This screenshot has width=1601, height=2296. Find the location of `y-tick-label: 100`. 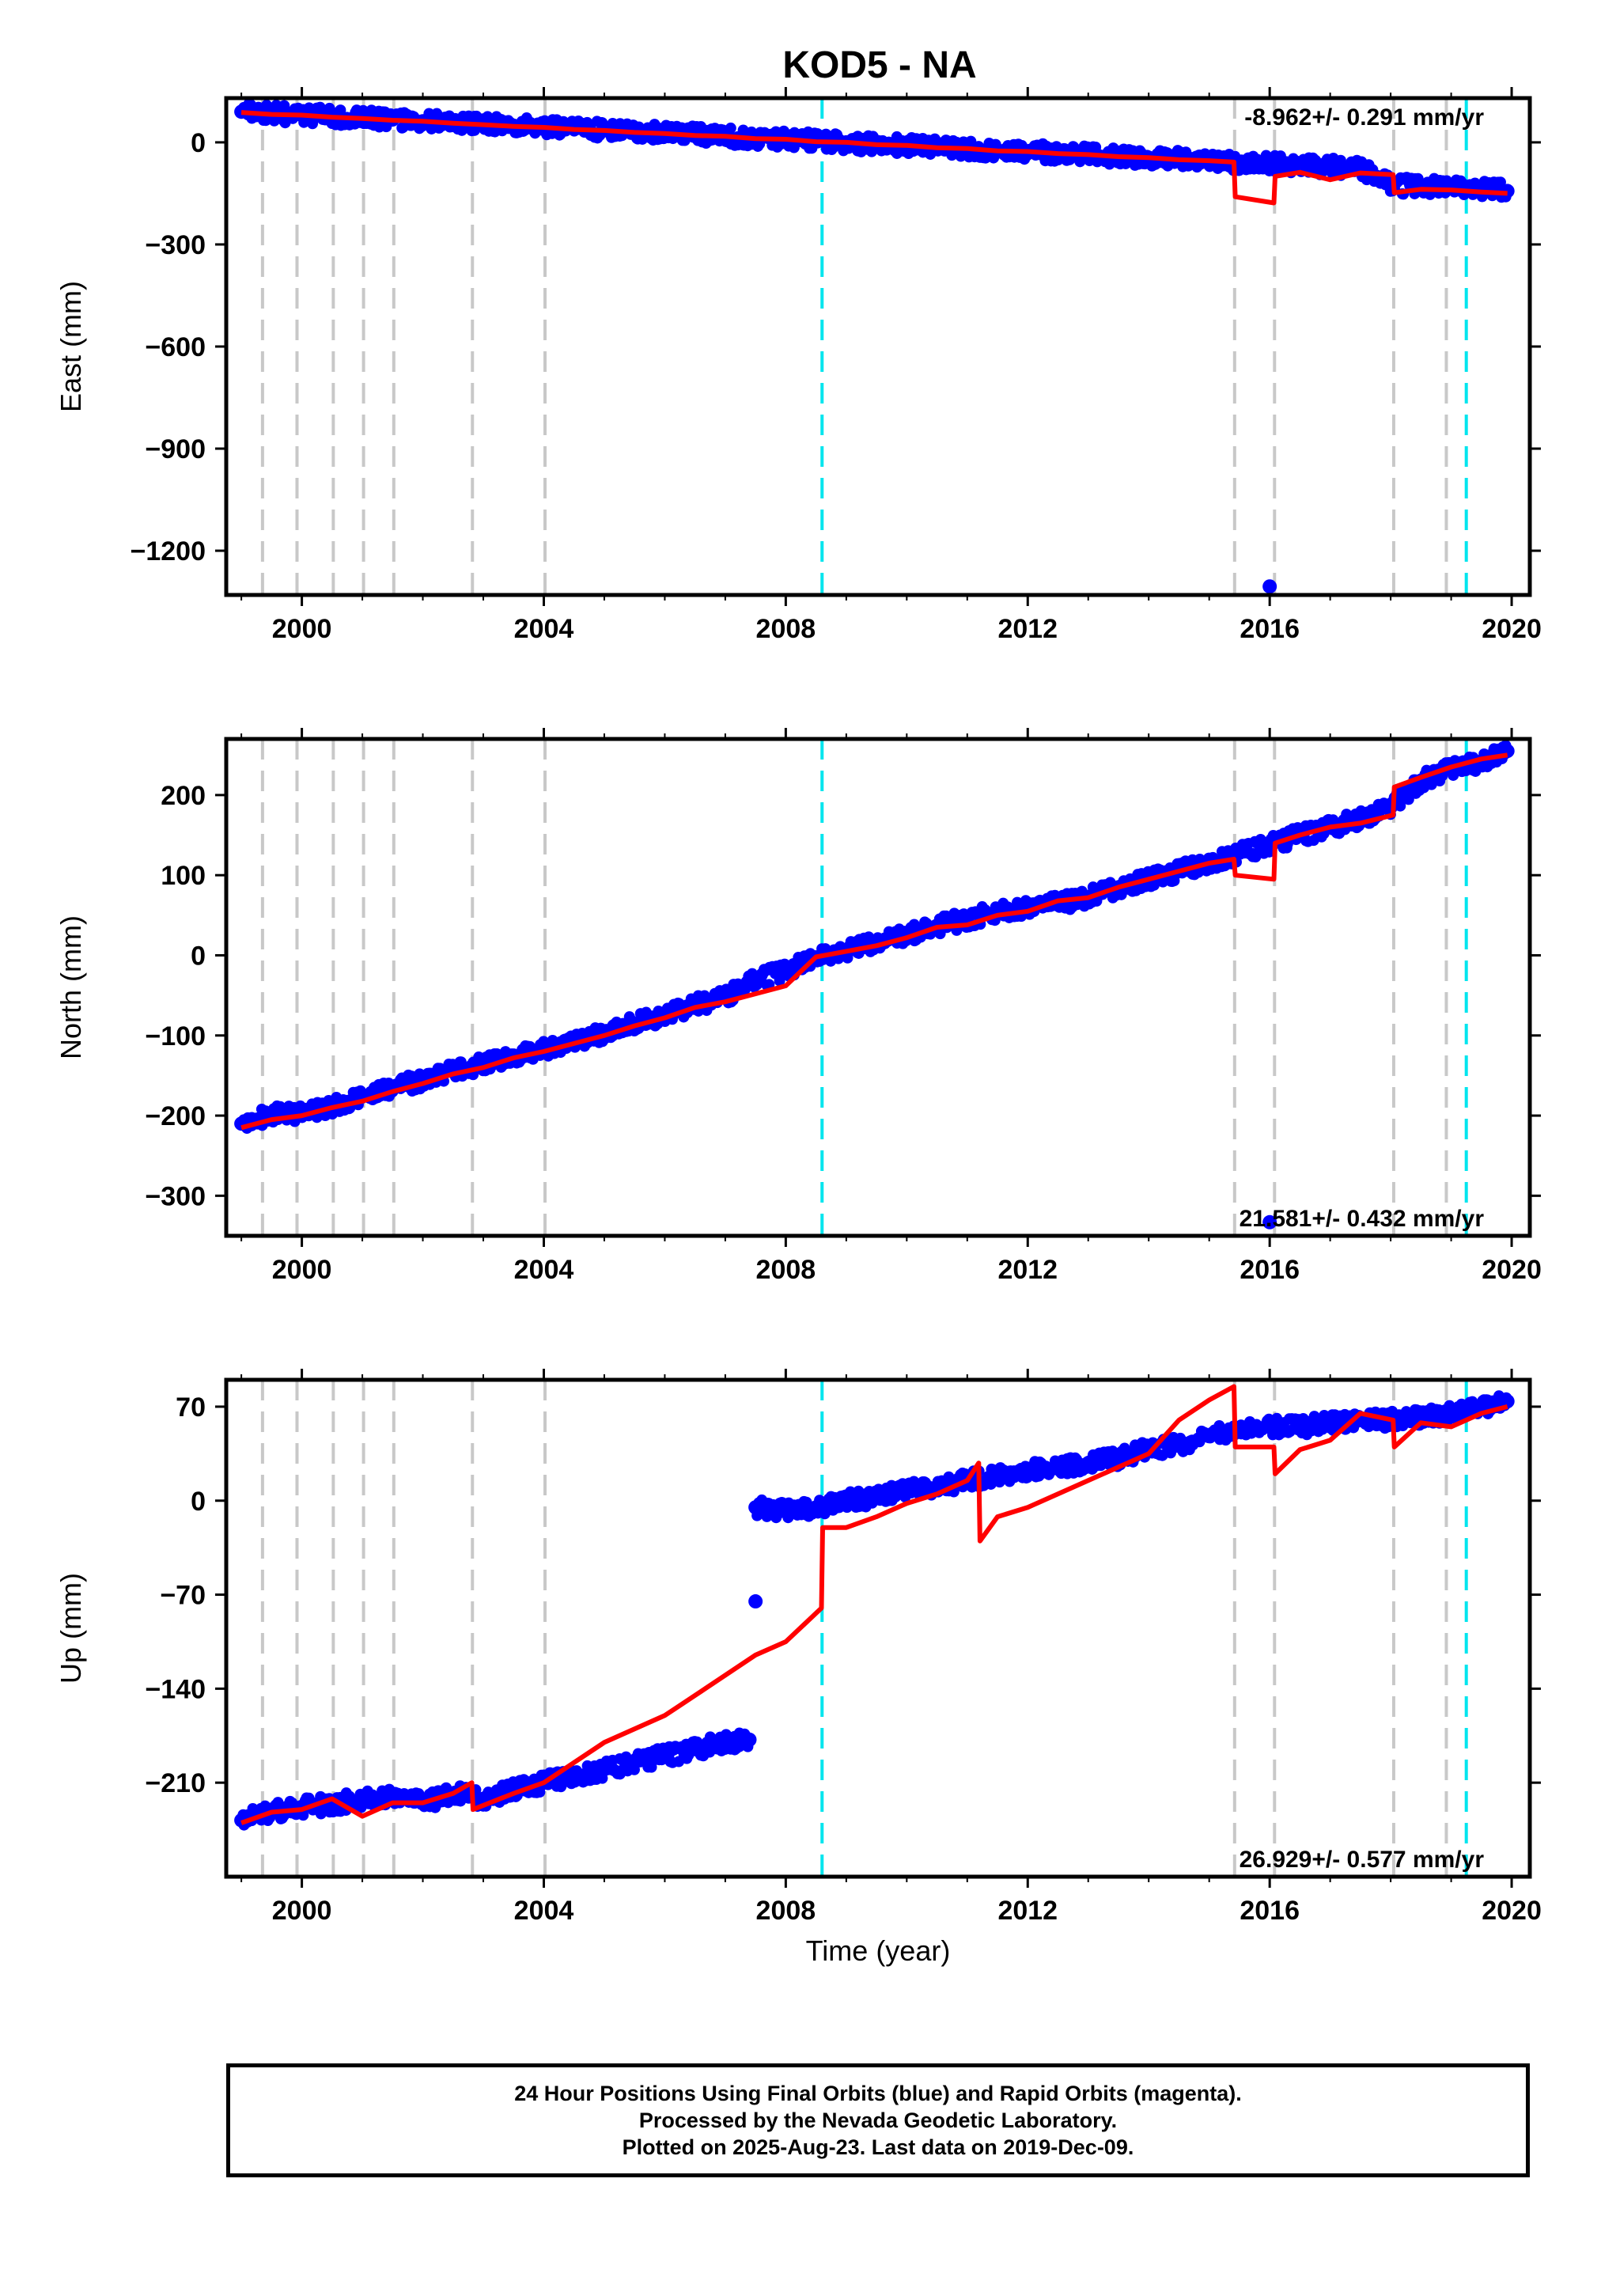

y-tick-label: 100 is located at coordinates (183, 876).